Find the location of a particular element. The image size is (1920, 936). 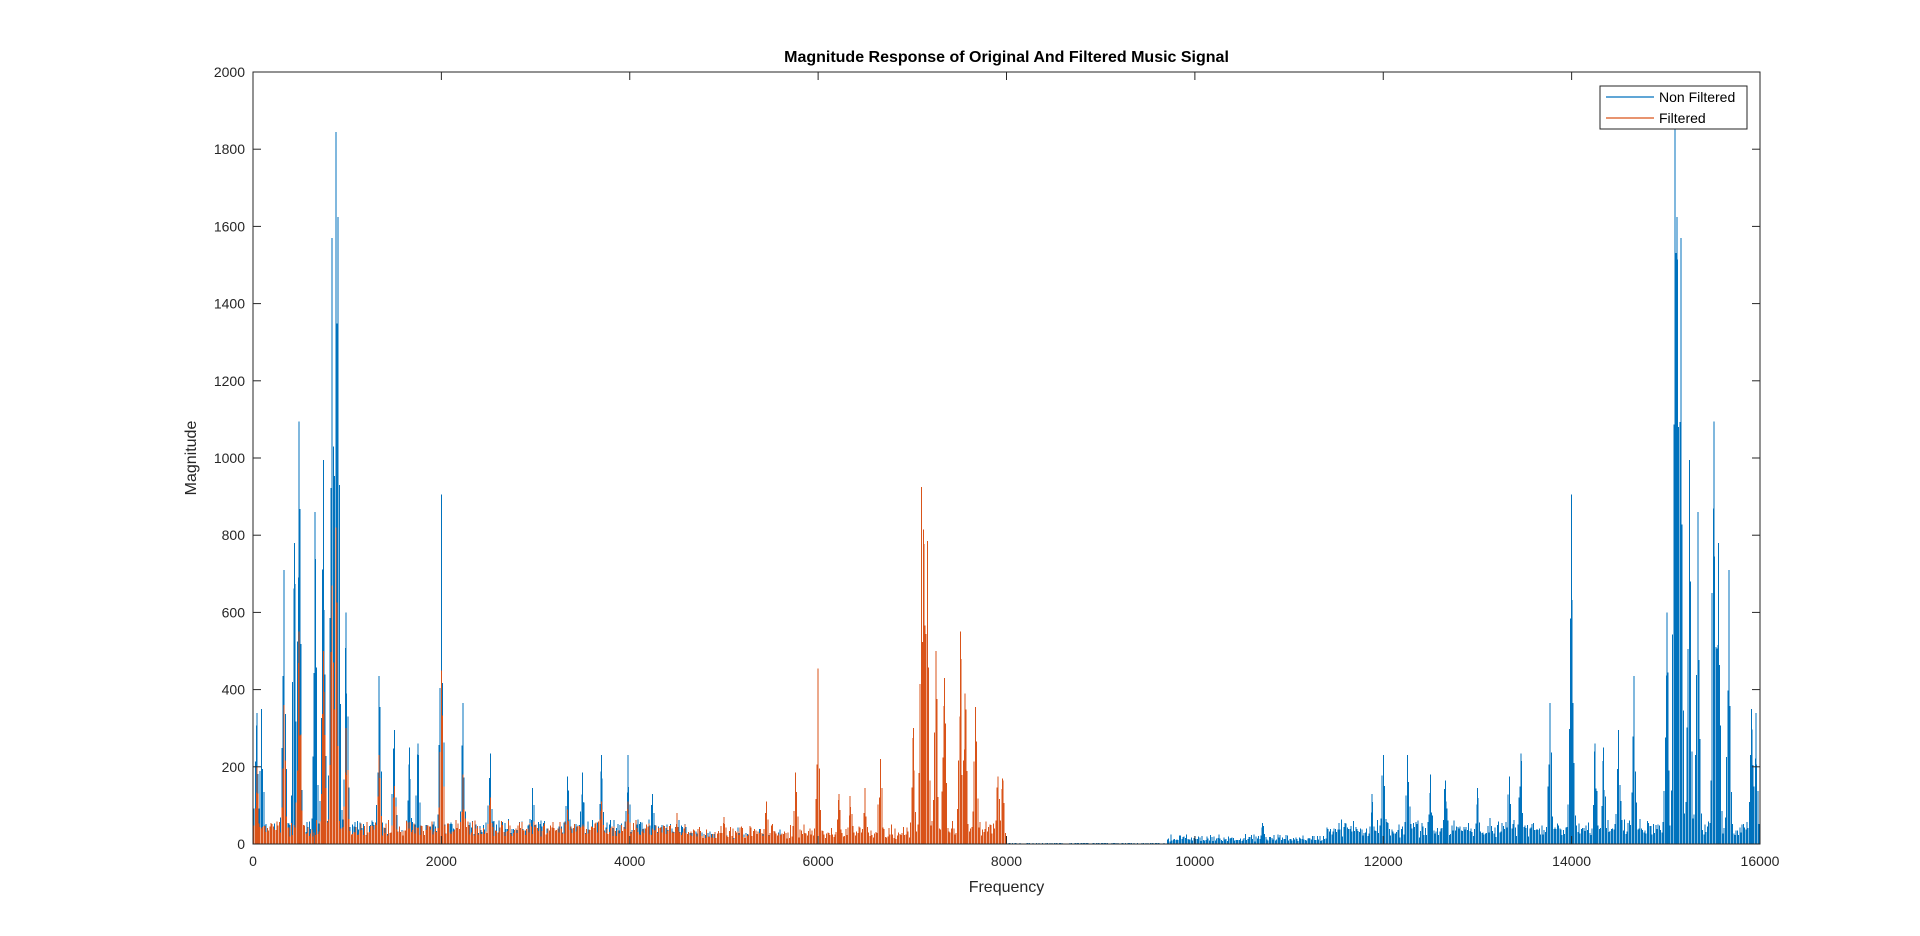

y-tick-label: 400 is located at coordinates (234, 690).